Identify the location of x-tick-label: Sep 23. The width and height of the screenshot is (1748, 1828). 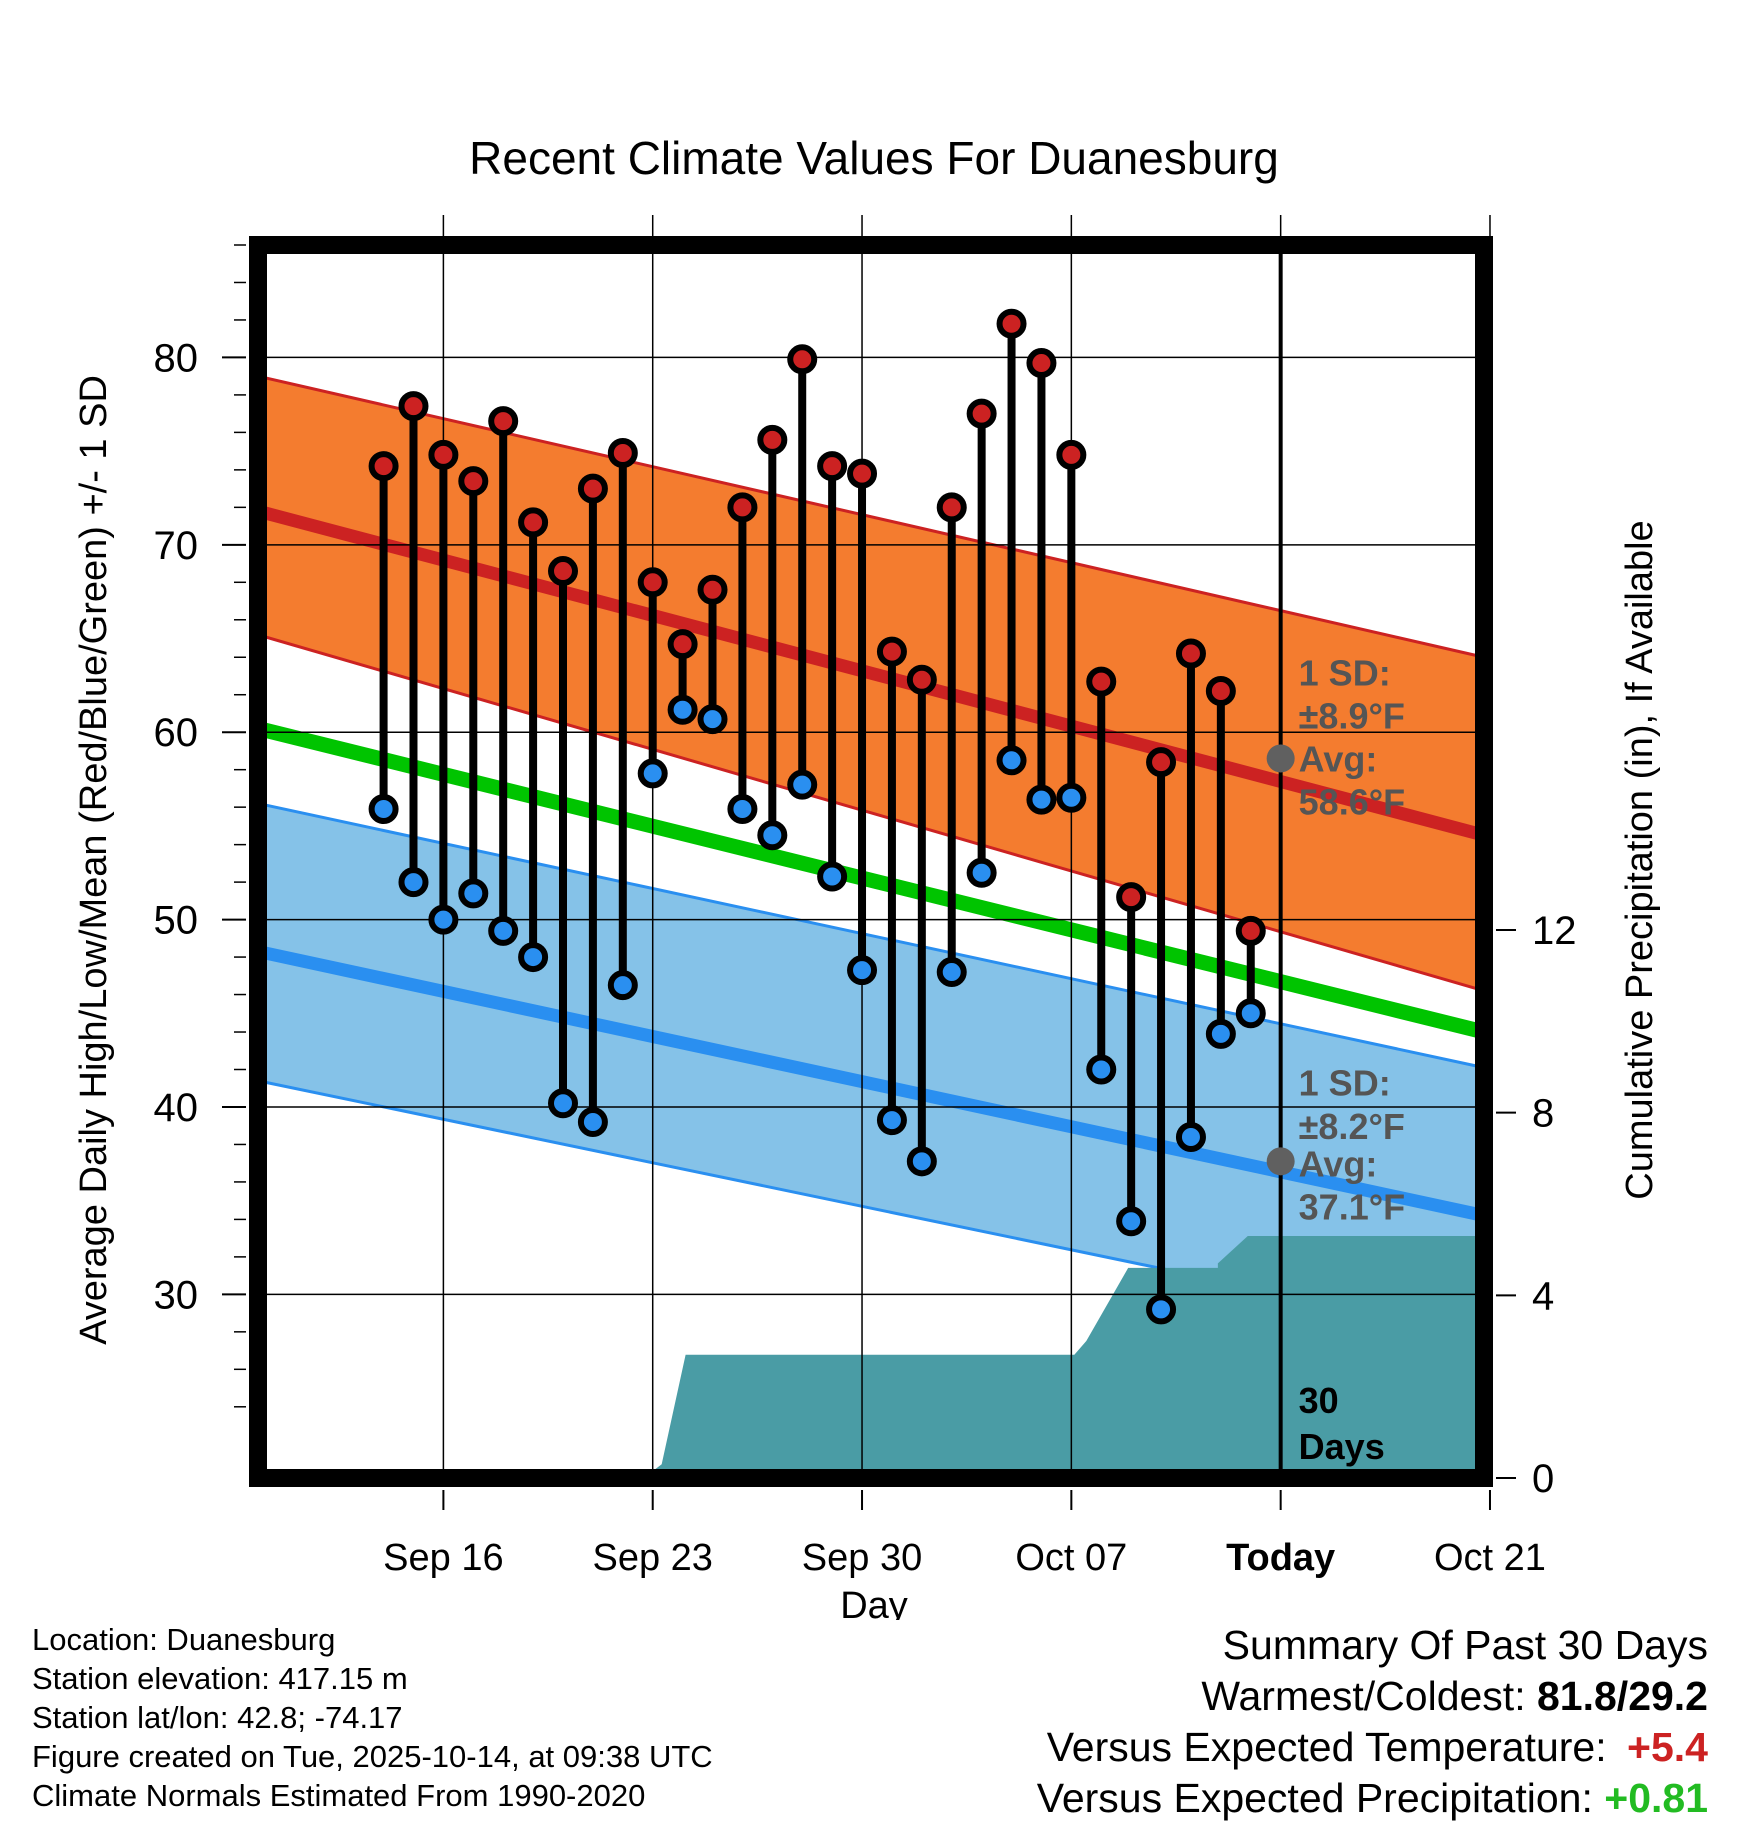
(652, 1558).